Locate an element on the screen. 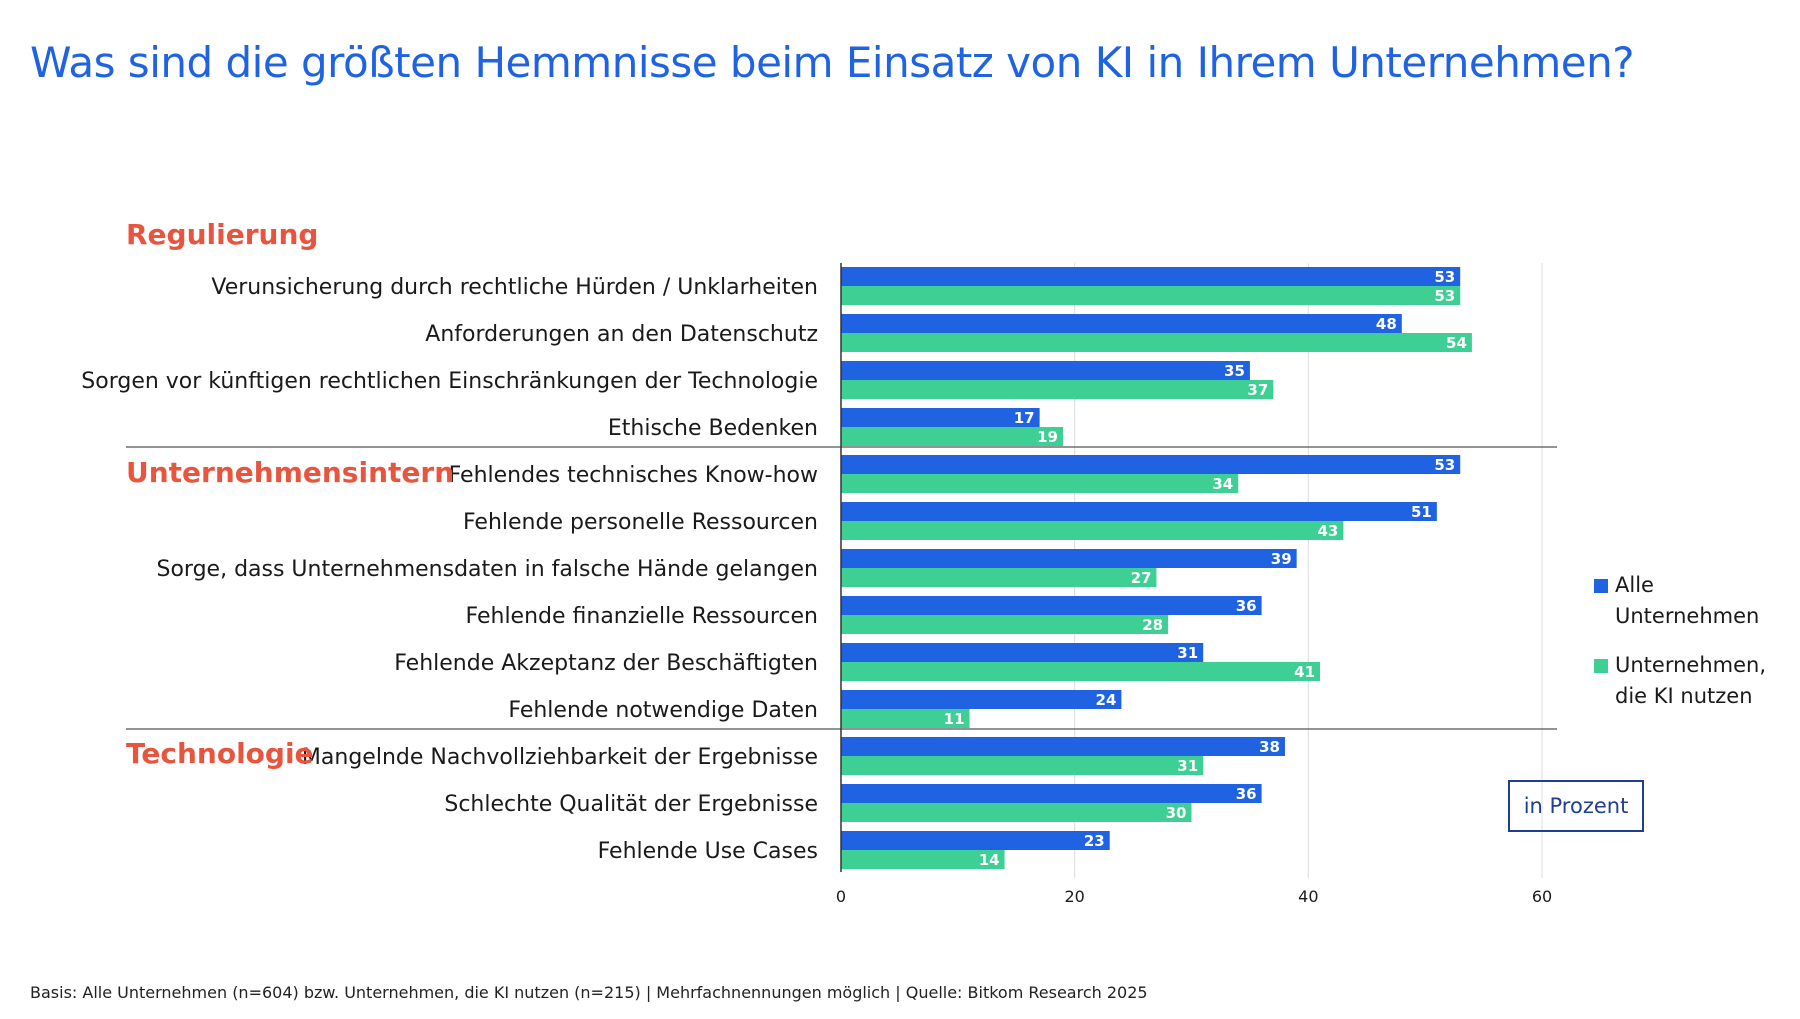 Image resolution: width=1800 pixels, height=1019 pixels. data-label: 24 is located at coordinates (1106, 700).